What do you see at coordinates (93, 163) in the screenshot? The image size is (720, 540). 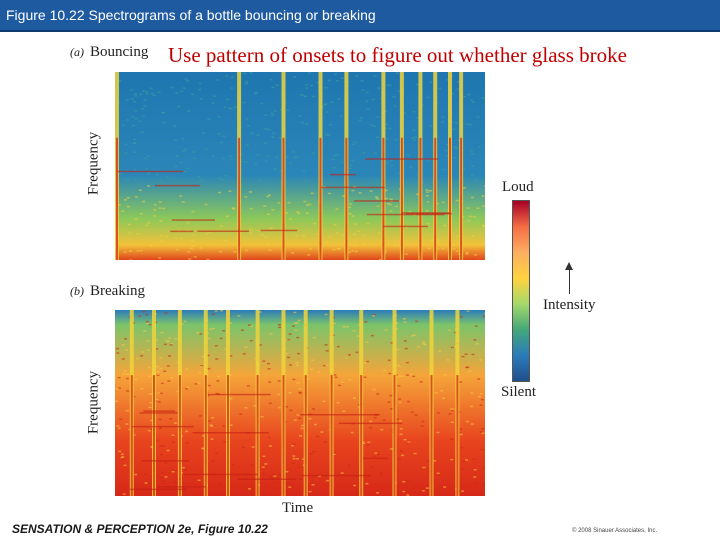 I see `panel-a-ylabel: Frequency` at bounding box center [93, 163].